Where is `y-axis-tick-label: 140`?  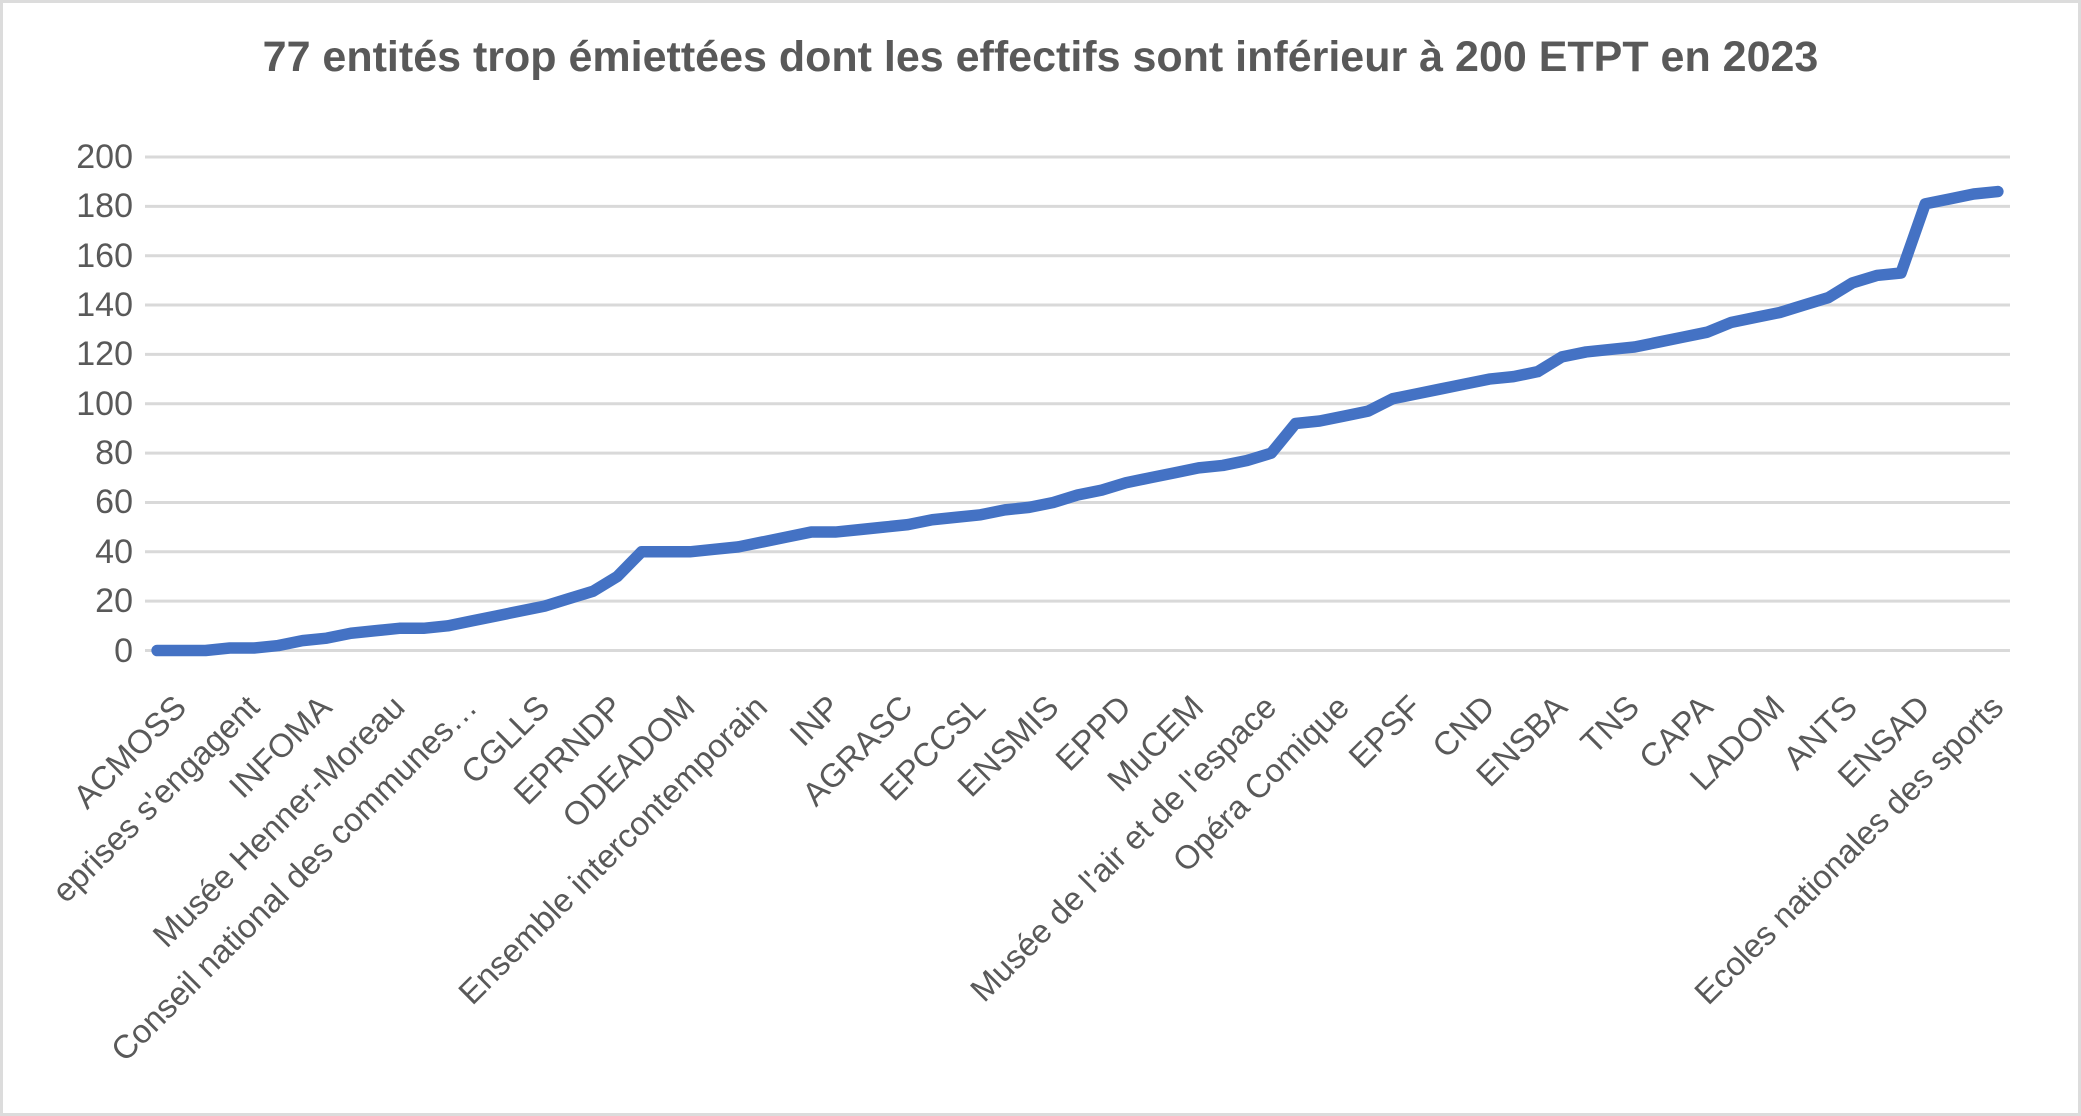 y-axis-tick-label: 140 is located at coordinates (104, 305).